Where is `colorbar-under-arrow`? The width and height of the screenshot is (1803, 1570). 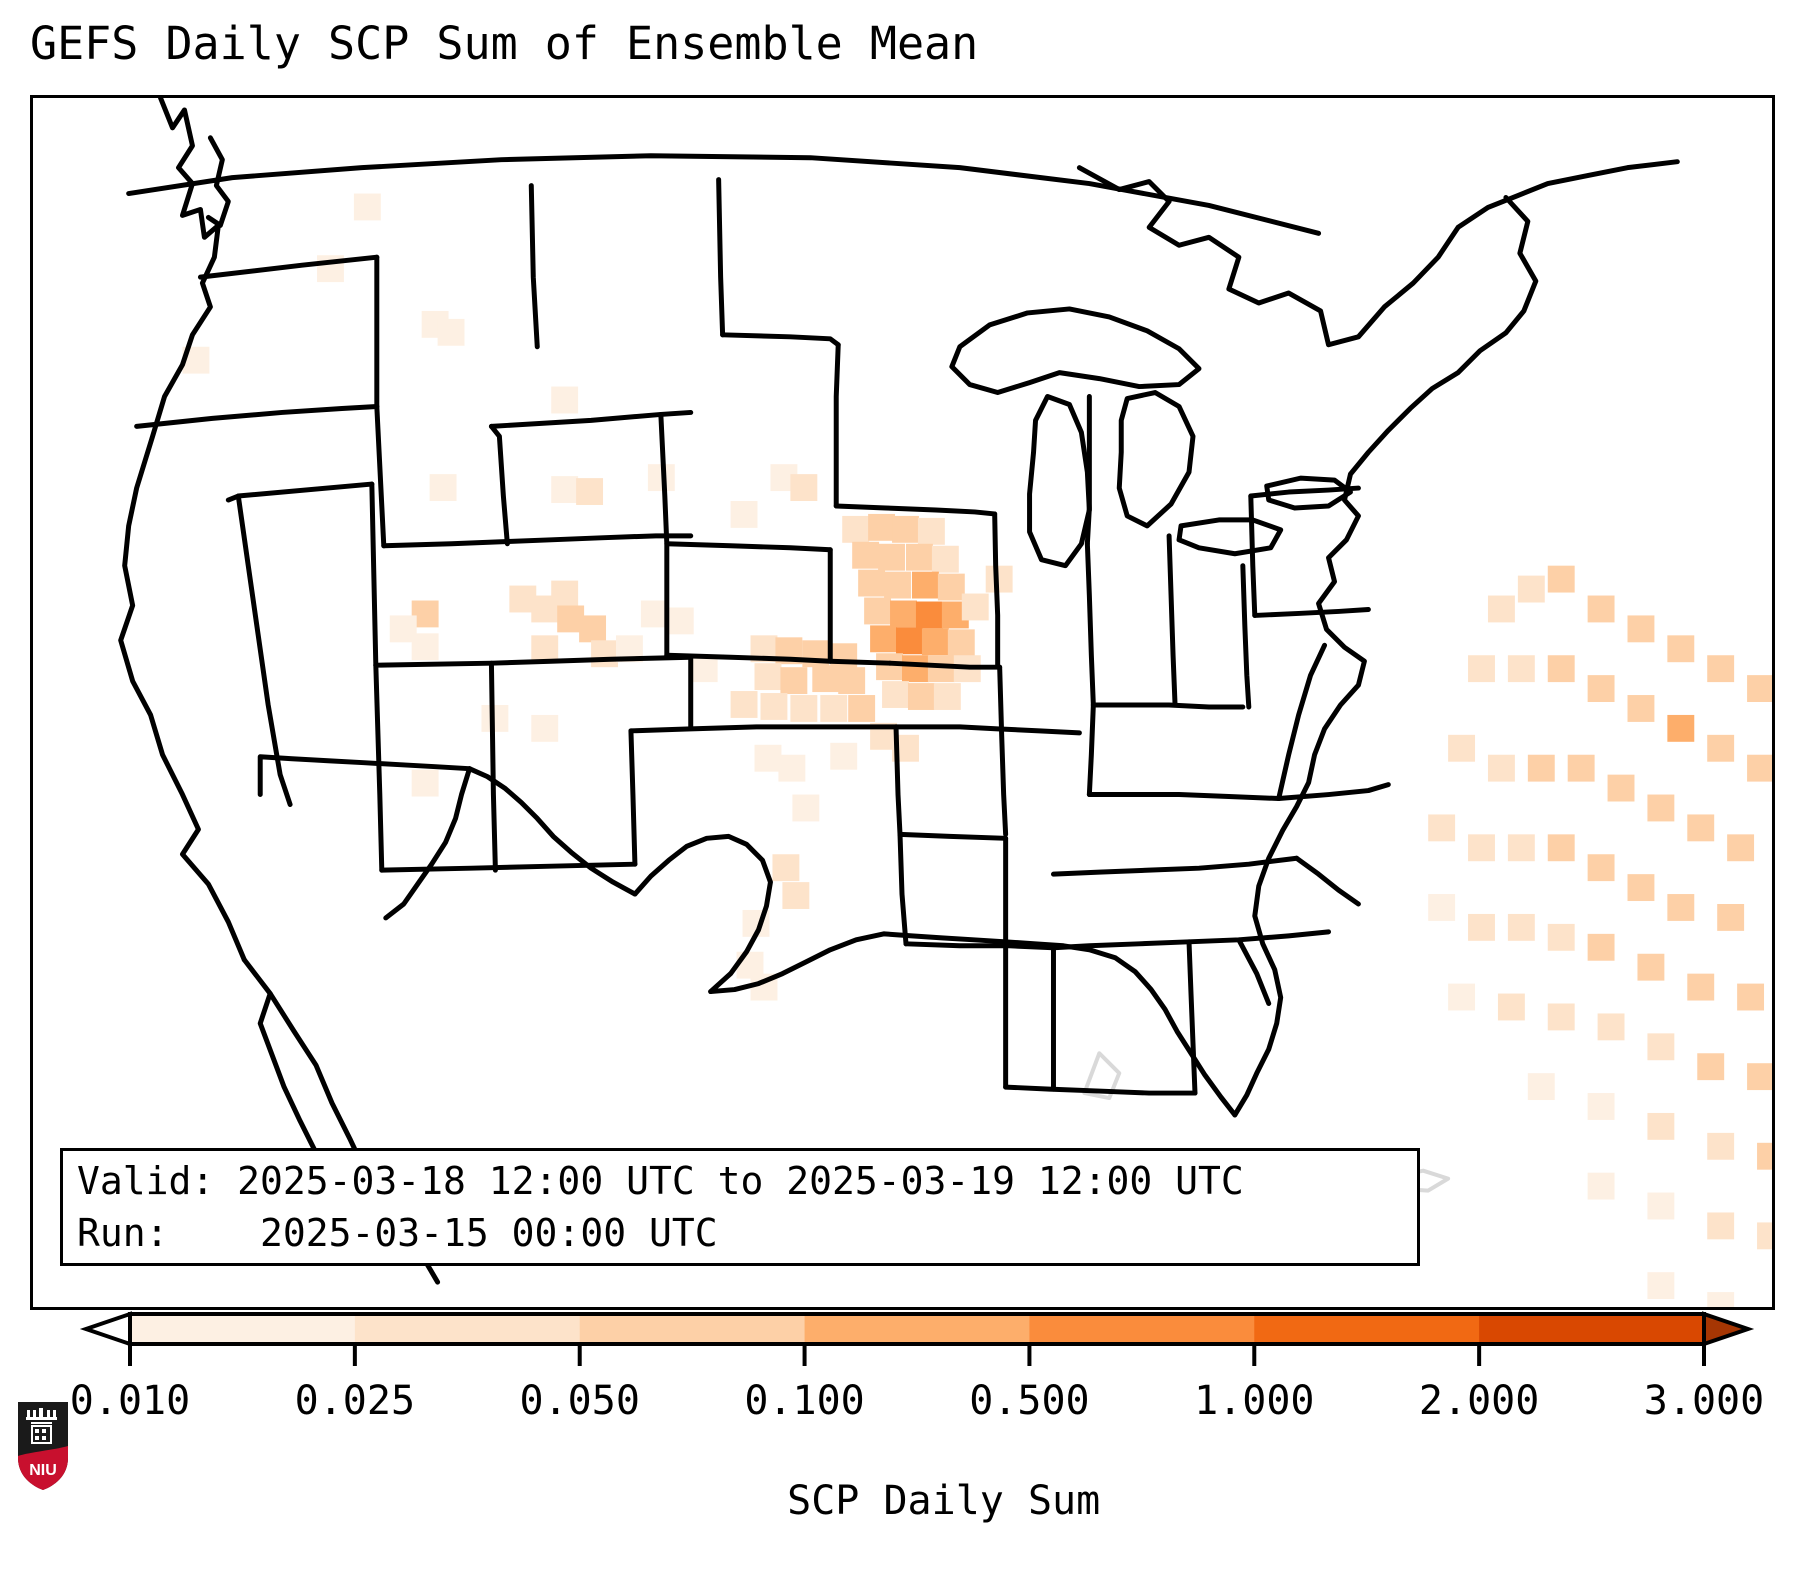
colorbar-under-arrow is located at coordinates (105, 1329).